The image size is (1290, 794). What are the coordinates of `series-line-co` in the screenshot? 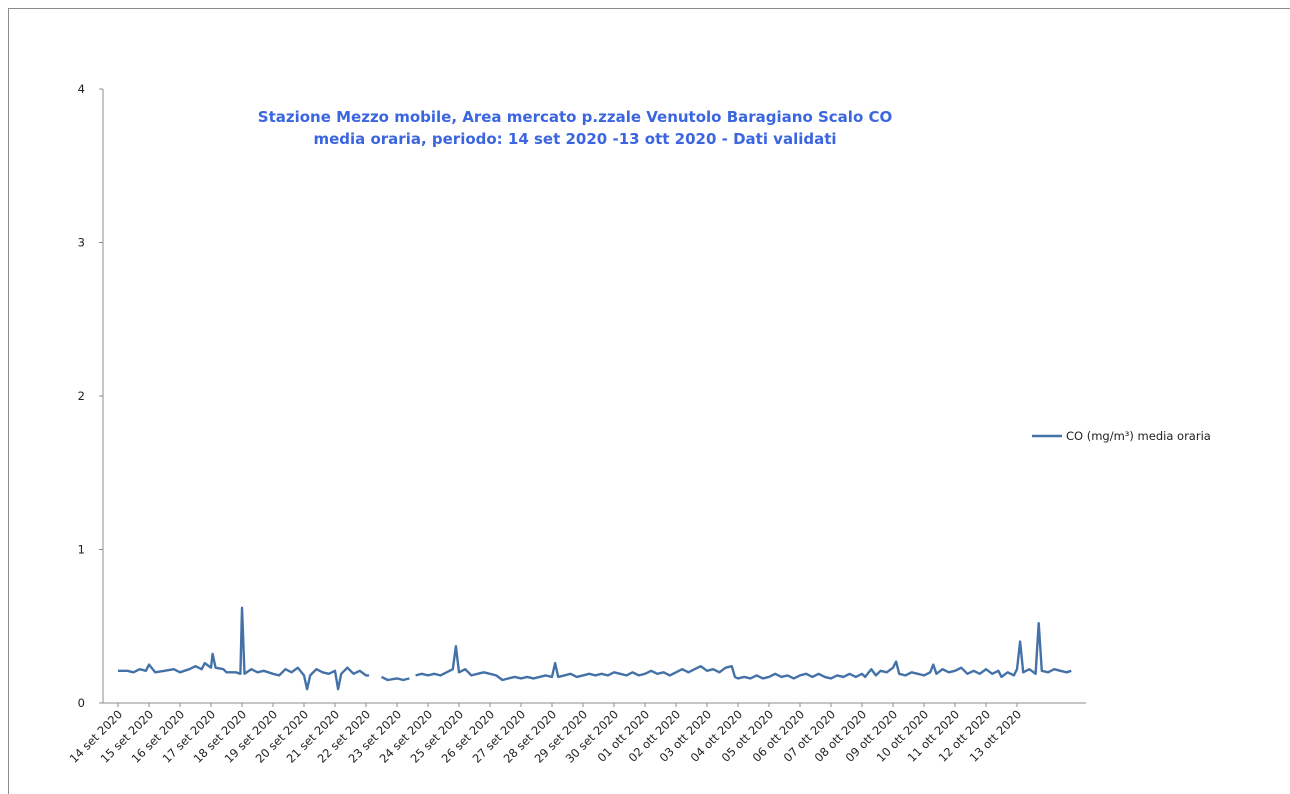 It's located at (595, 648).